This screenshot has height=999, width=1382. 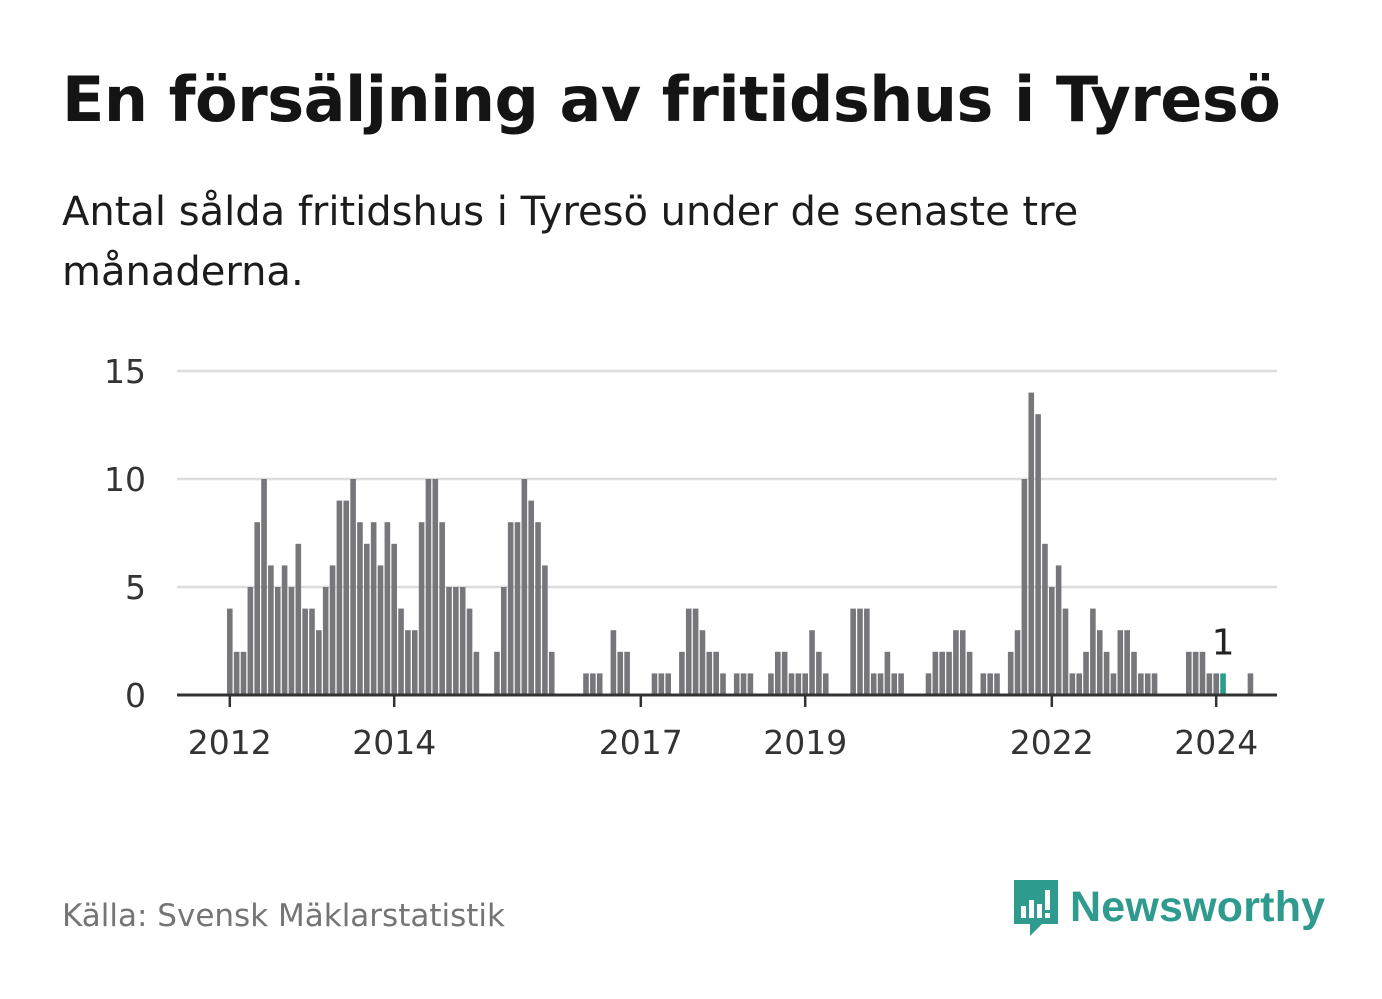 What do you see at coordinates (723, 728) in the screenshot?
I see `x-axis-ticks: 2012 2014 2017 2019 2022 2024` at bounding box center [723, 728].